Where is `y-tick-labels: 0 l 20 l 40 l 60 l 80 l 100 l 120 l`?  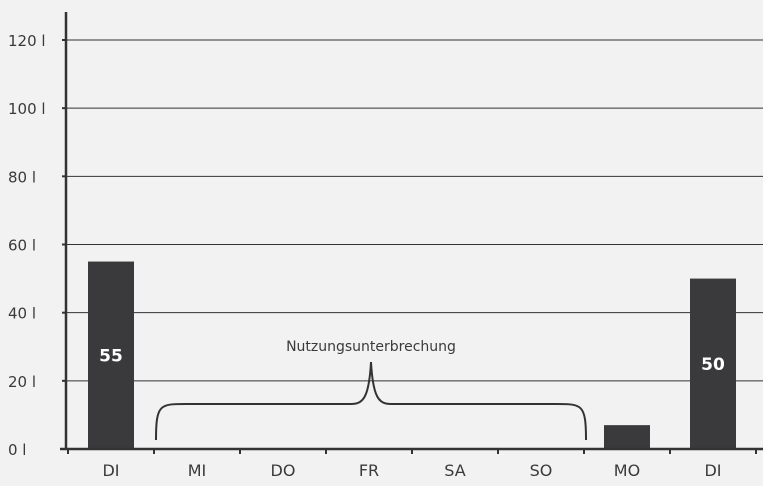
y-tick-labels: 0 l 20 l 40 l 60 l 80 l 100 l 120 l is located at coordinates (27, 245).